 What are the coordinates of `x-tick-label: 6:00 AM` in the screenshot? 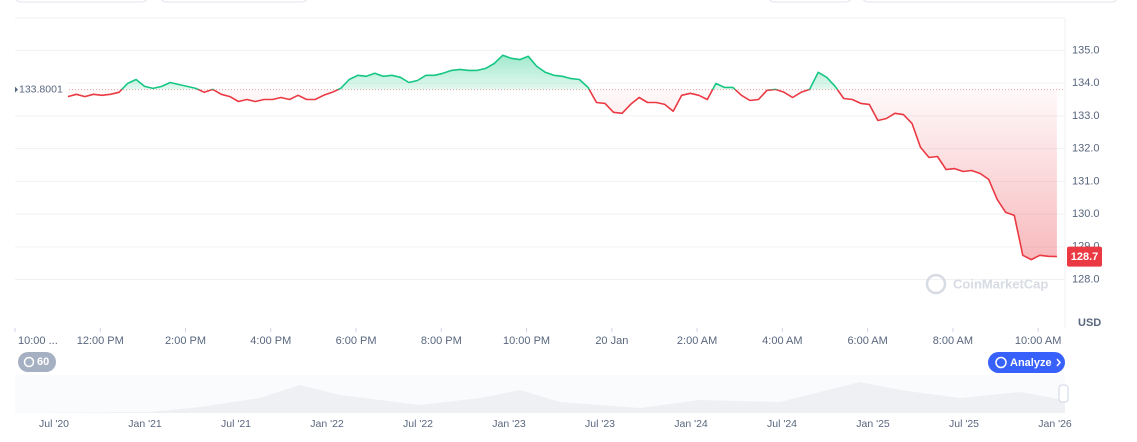 It's located at (867, 341).